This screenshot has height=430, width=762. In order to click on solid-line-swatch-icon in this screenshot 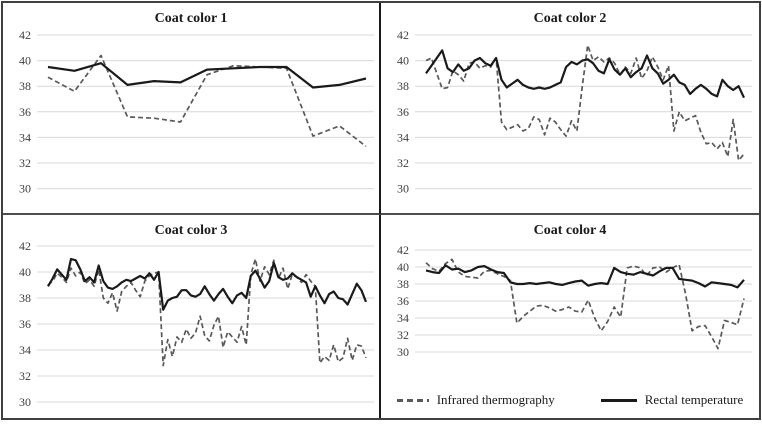, I will do `click(618, 400)`.